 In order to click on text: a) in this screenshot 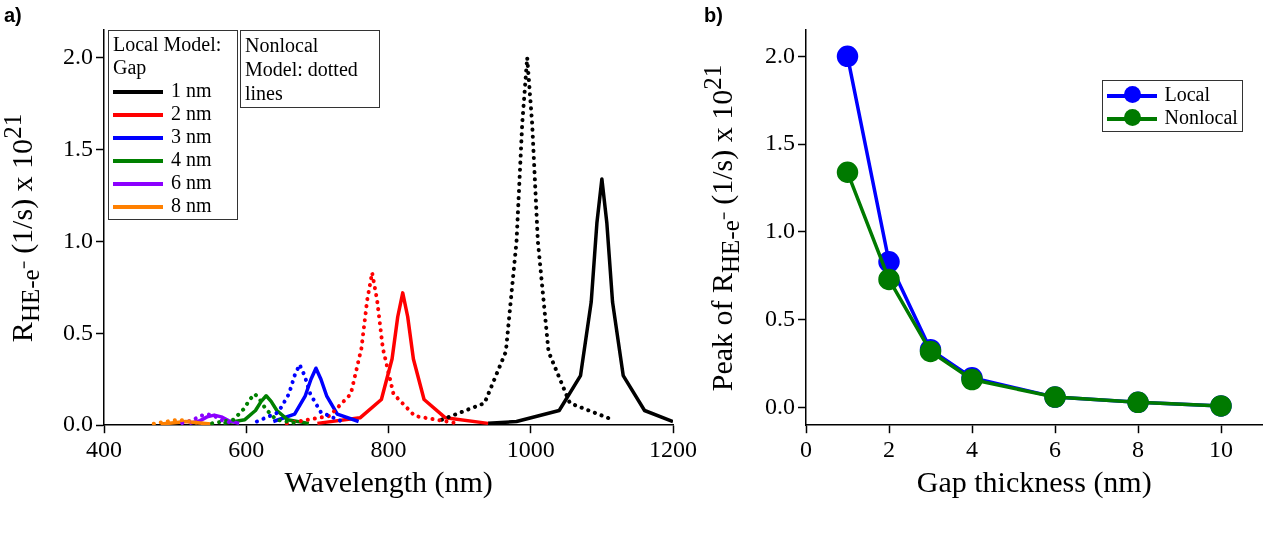, I will do `click(13, 15)`.